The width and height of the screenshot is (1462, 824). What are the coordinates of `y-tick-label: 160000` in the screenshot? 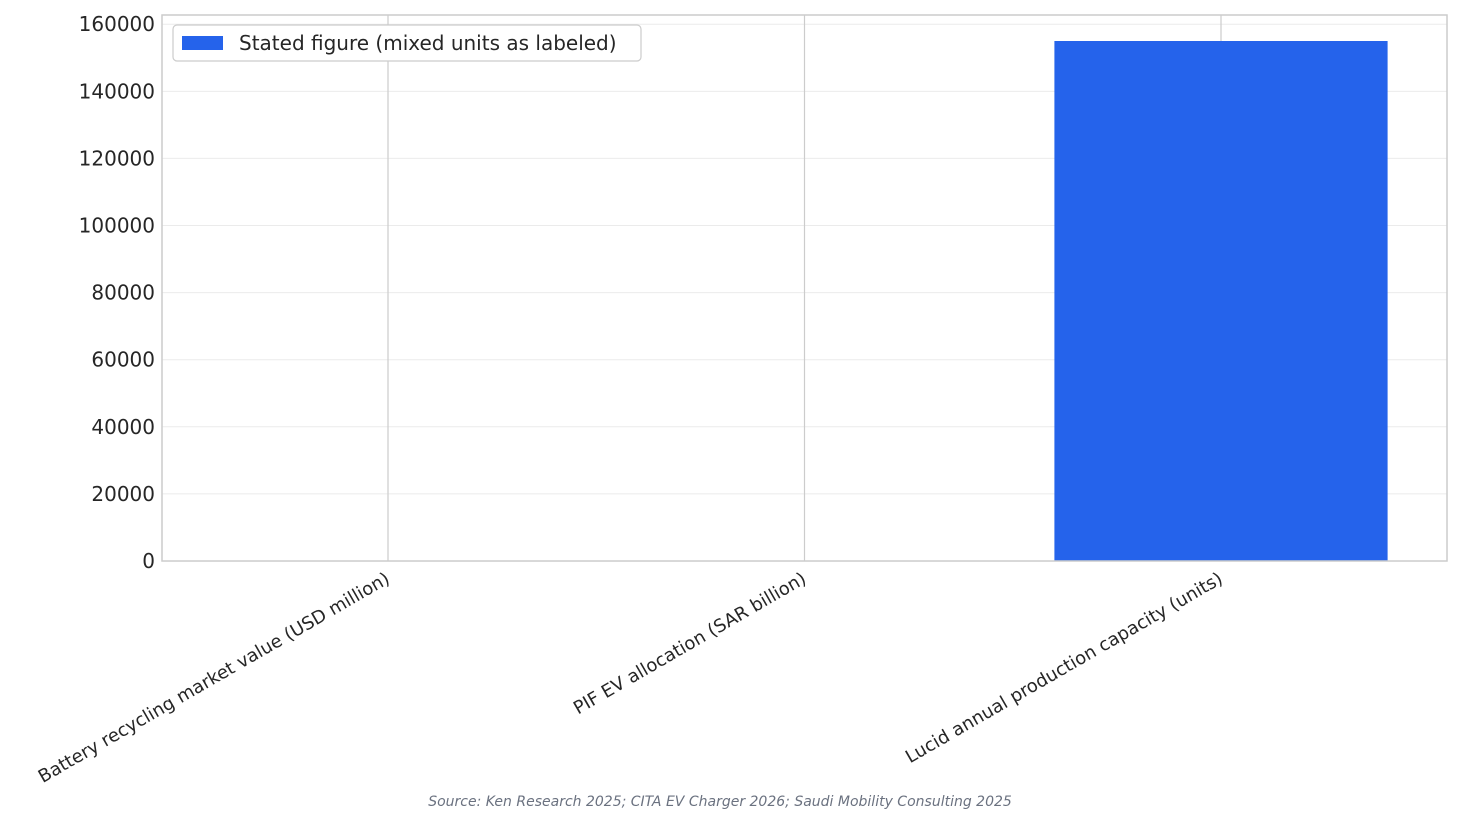 It's located at (117, 24).